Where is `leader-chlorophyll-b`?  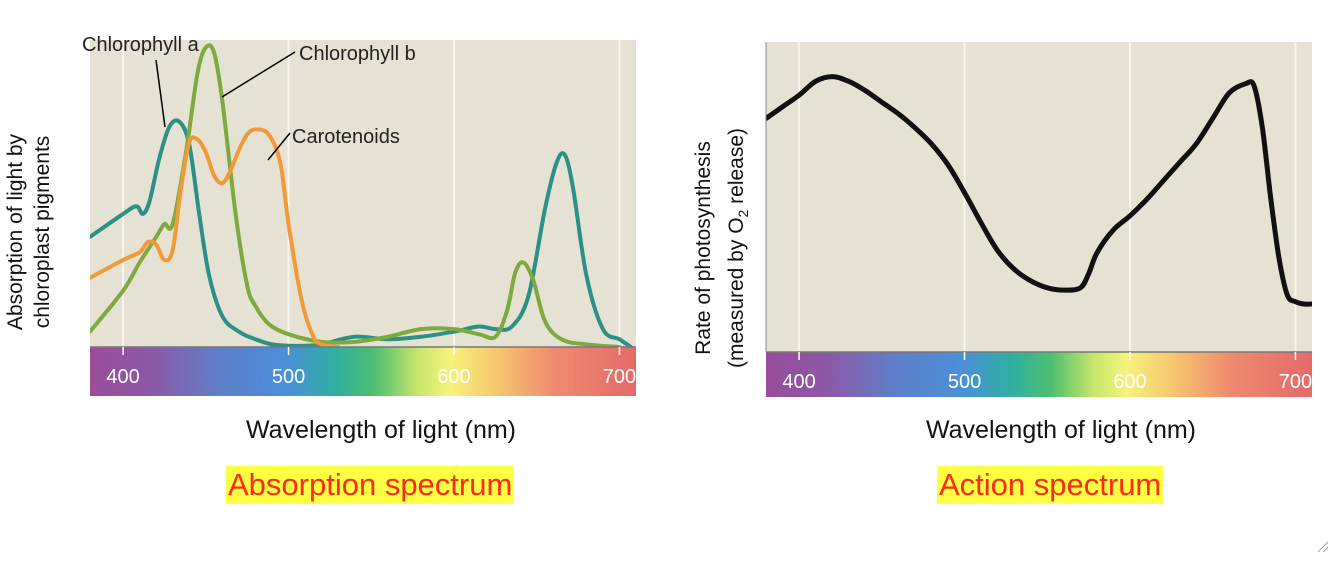
leader-chlorophyll-b is located at coordinates (258, 74).